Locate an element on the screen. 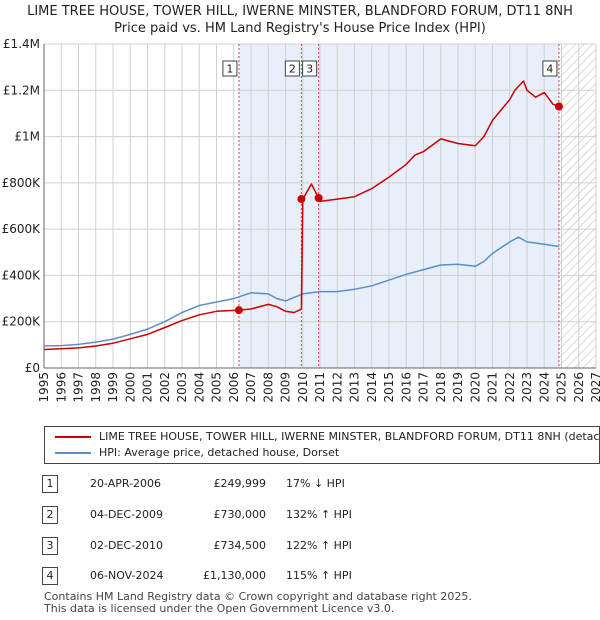 The height and width of the screenshot is (620, 600). x-tick-label: 2026 is located at coordinates (579, 387).